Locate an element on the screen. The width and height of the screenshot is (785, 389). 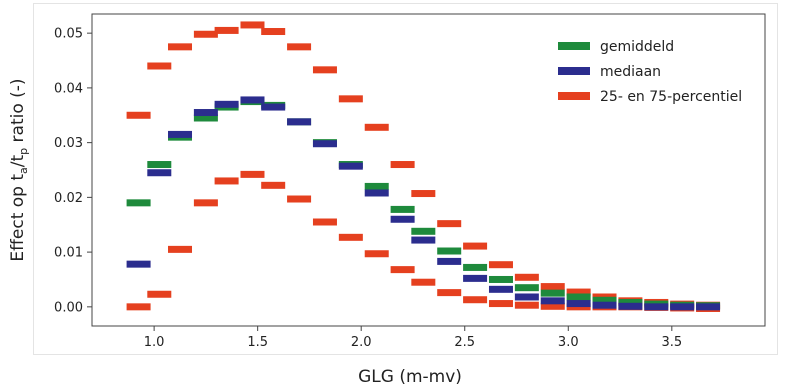
legend-label: gemiddeld is located at coordinates (637, 47).